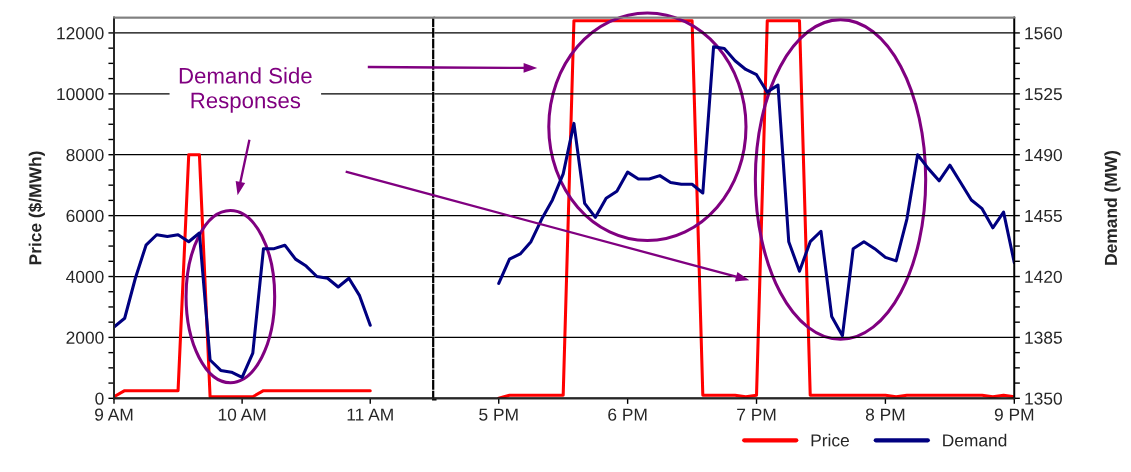  I want to click on y-tick-label: 8000, so click(85, 155).